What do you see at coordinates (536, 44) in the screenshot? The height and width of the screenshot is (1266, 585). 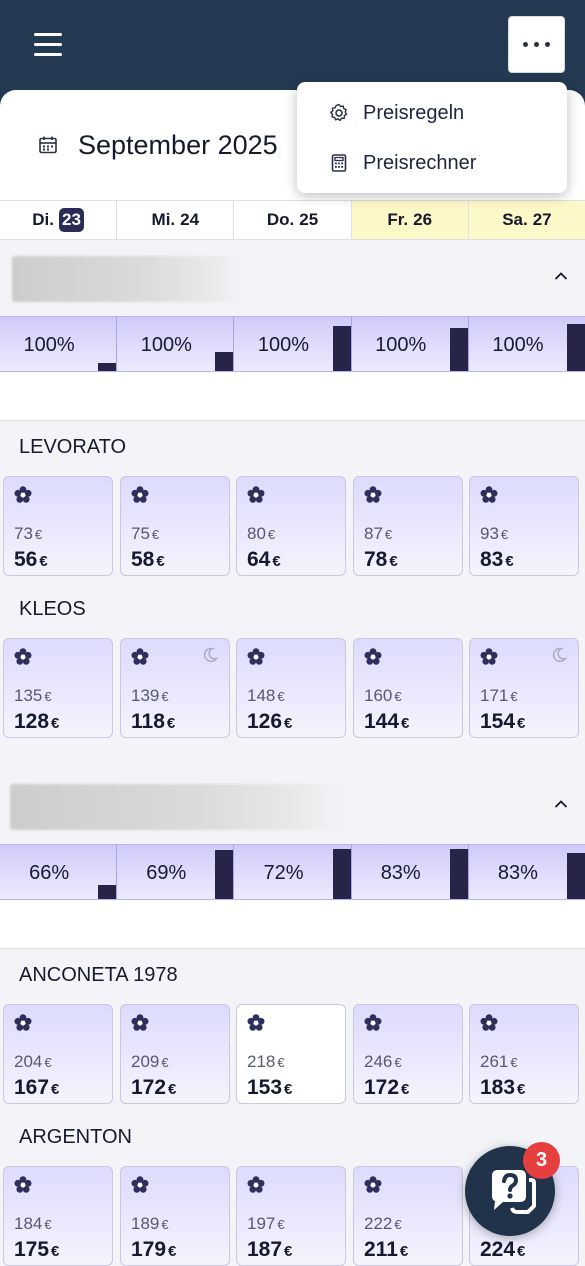 I see `more-options-button` at bounding box center [536, 44].